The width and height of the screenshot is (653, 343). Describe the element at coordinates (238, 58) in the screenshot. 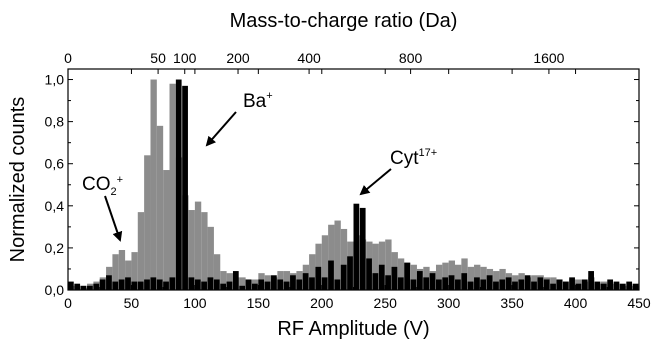

I see `top-tick-label: 200` at that location.